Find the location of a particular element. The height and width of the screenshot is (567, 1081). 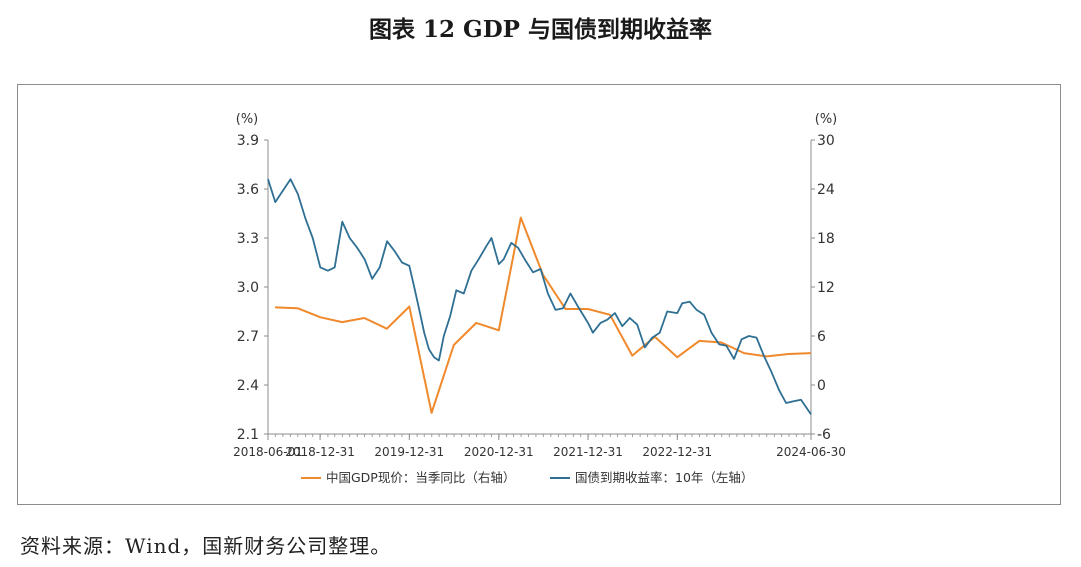

x-tick-label: 2018-12-31 is located at coordinates (320, 452).